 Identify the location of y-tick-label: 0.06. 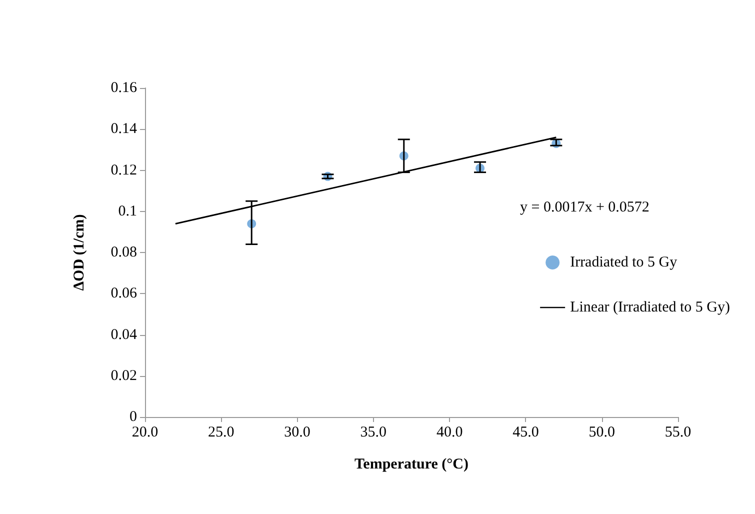
(124, 294).